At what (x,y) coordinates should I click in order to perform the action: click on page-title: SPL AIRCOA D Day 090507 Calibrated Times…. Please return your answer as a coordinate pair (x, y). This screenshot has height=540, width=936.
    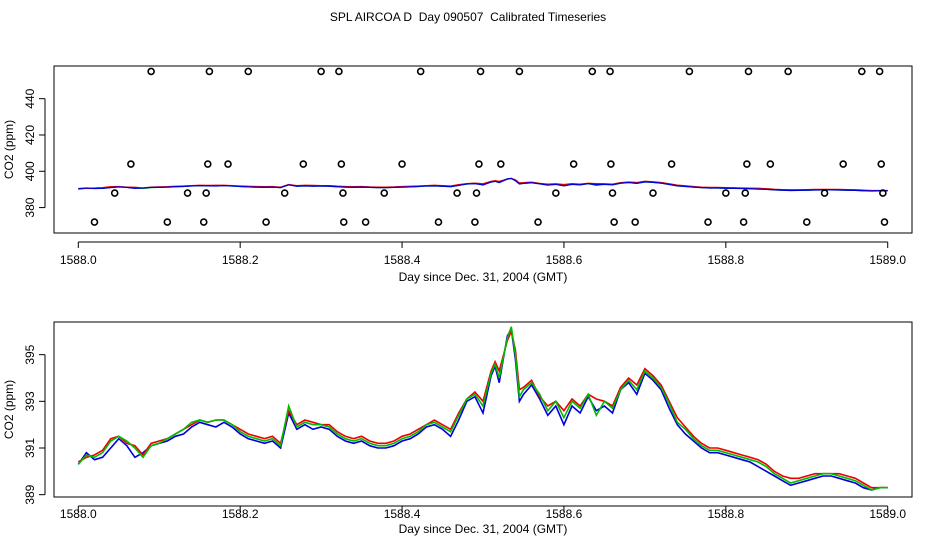
    Looking at the image, I should click on (468, 17).